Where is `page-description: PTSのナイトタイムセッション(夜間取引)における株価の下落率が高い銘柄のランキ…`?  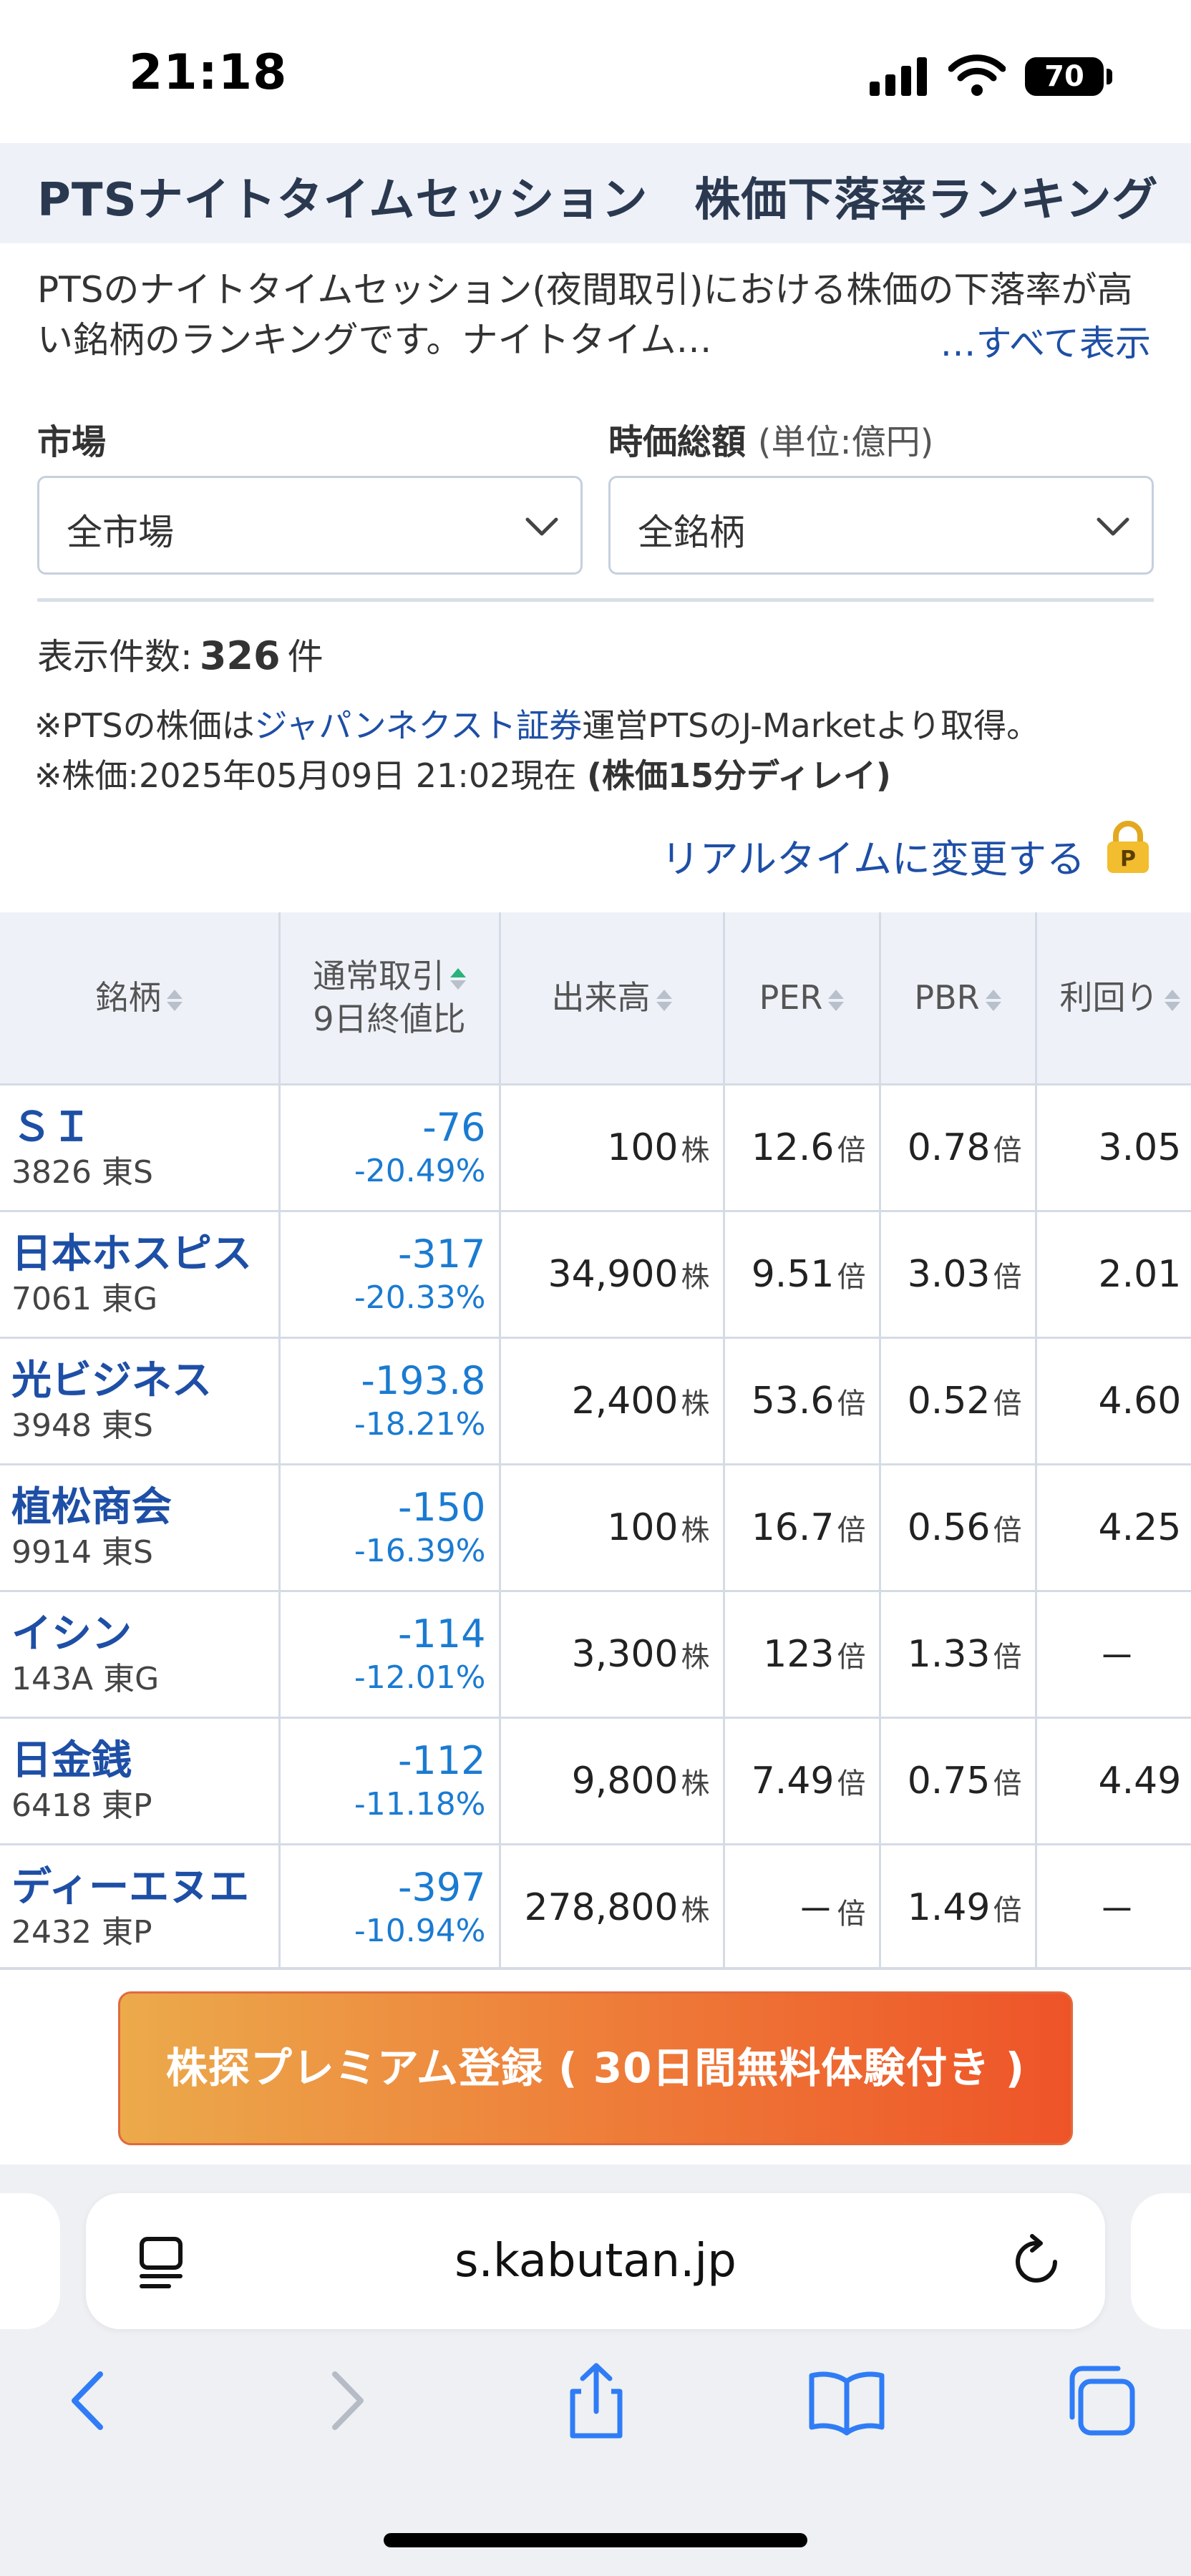
page-description: PTSのナイトタイムセッション(夜間取引)における株価の下落率が高い銘柄のランキ… is located at coordinates (585, 315).